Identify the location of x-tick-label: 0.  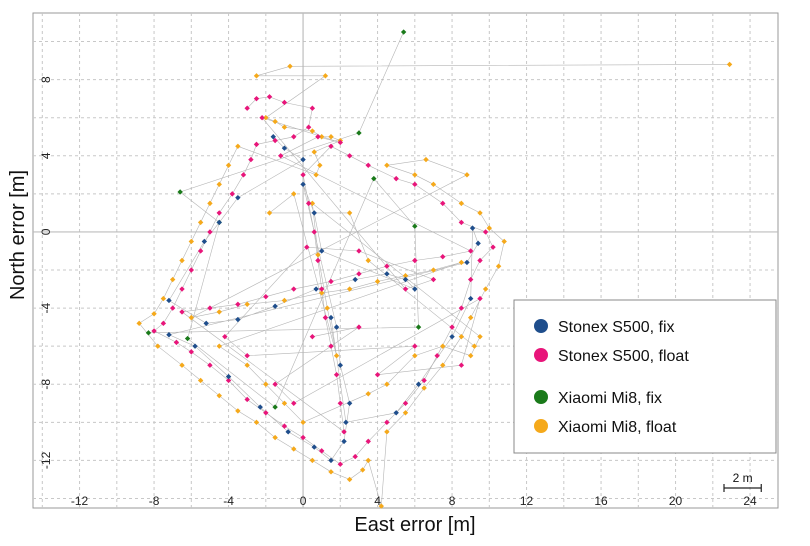
(303, 501).